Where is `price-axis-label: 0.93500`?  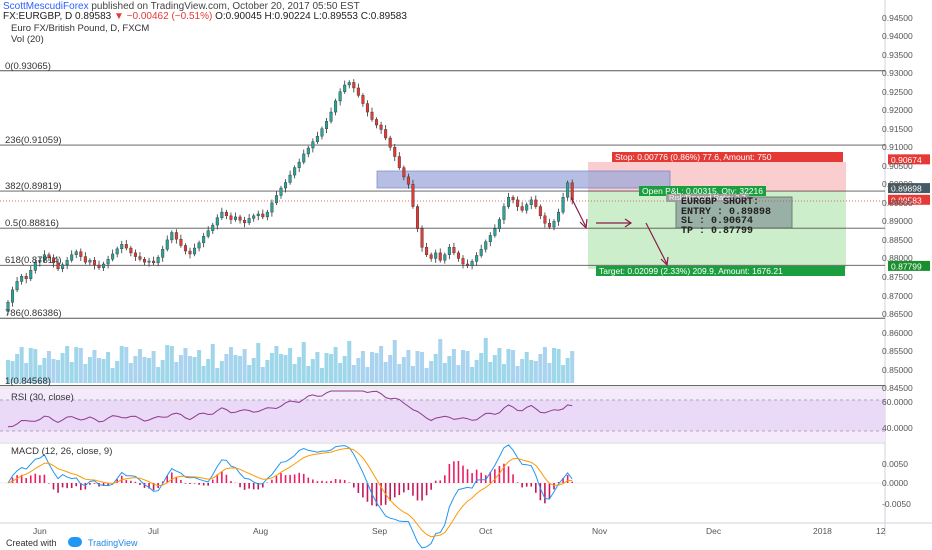 price-axis-label: 0.93500 is located at coordinates (897, 54).